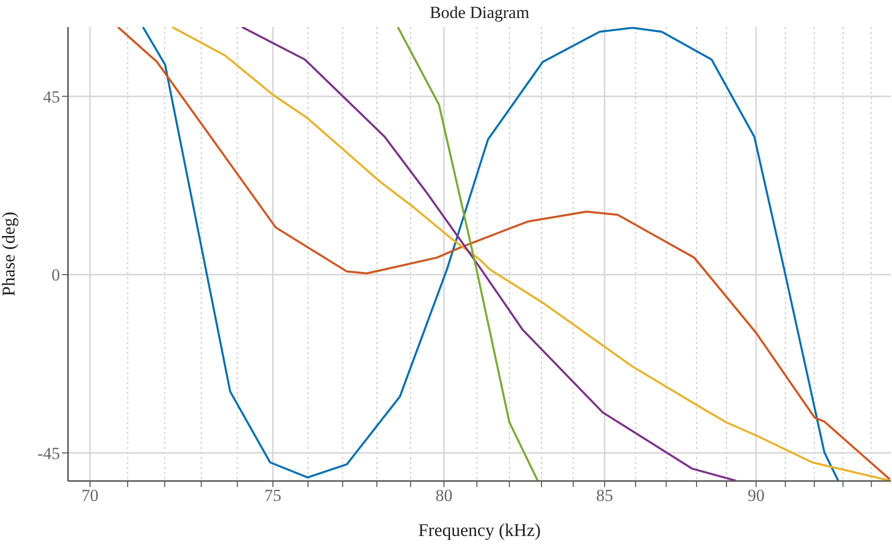 The width and height of the screenshot is (892, 548). What do you see at coordinates (443, 496) in the screenshot?
I see `x-tick-label: 80` at bounding box center [443, 496].